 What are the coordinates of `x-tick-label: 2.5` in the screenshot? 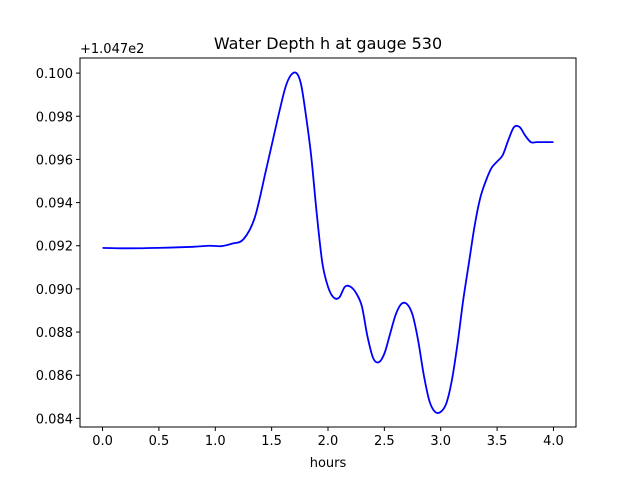 It's located at (384, 441).